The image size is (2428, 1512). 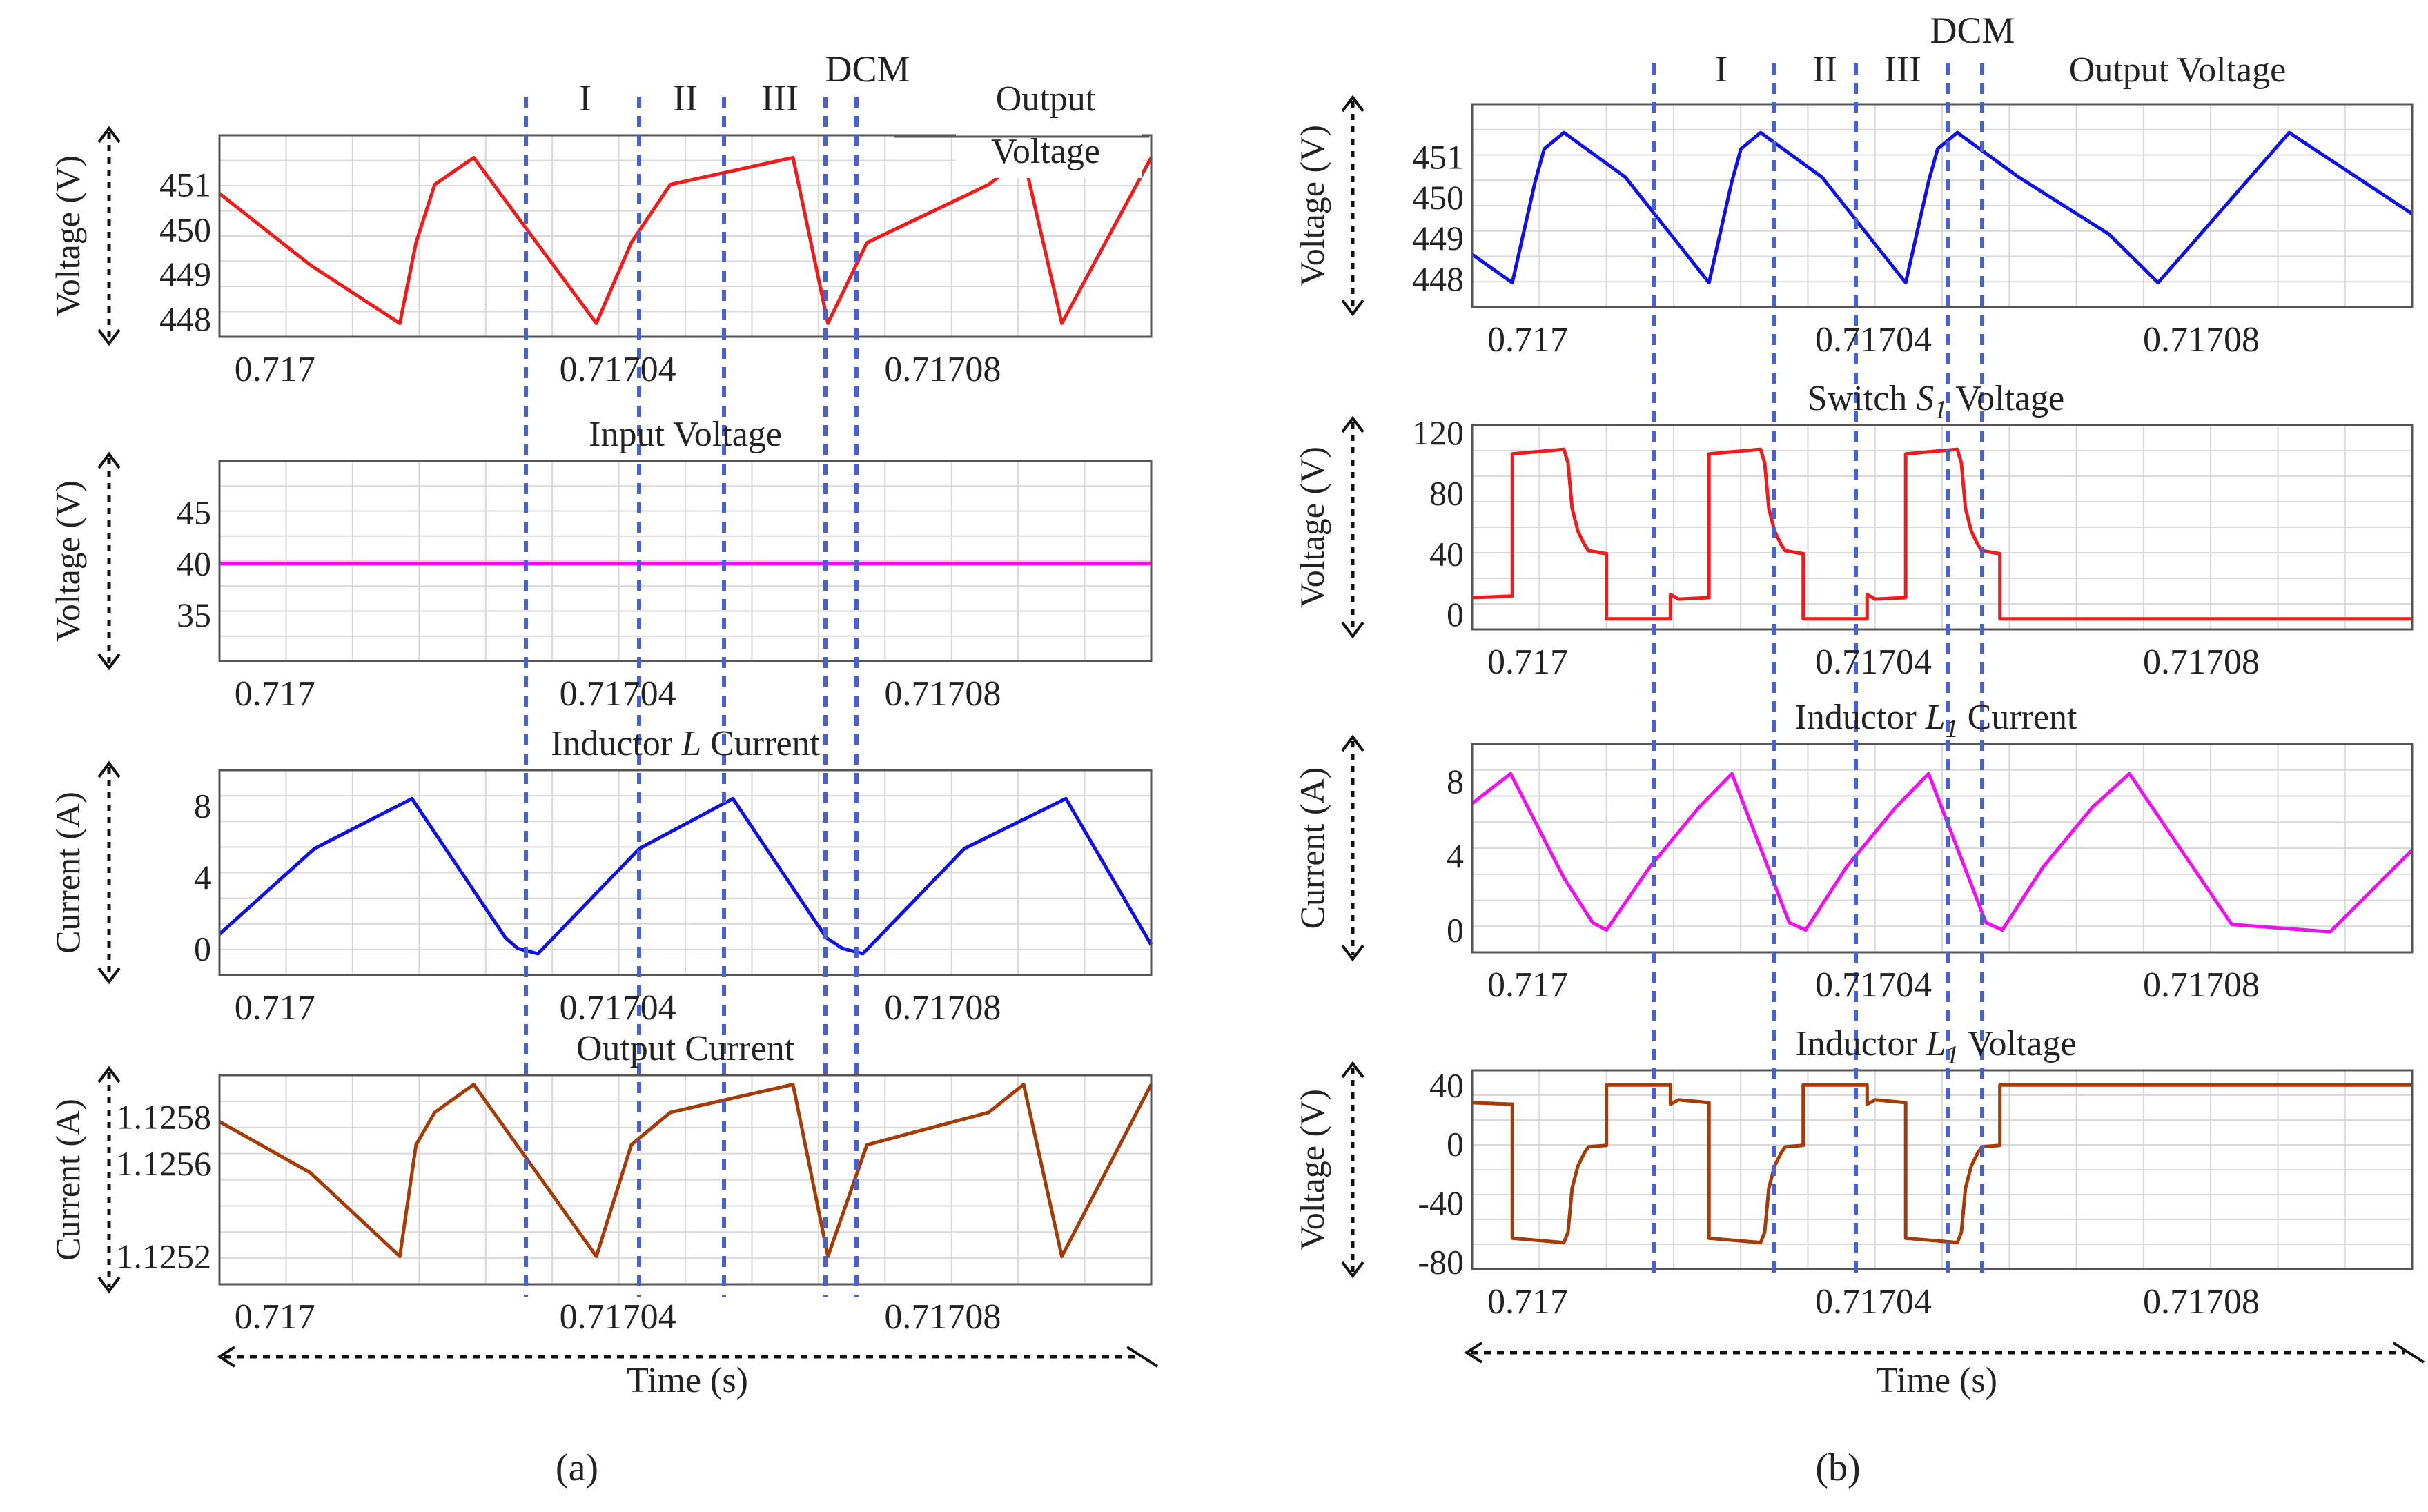 What do you see at coordinates (685, 98) in the screenshot?
I see `chart-a1-phase-label: II` at bounding box center [685, 98].